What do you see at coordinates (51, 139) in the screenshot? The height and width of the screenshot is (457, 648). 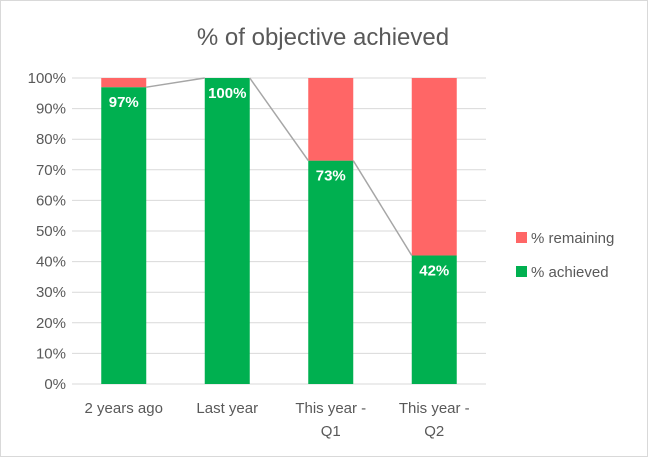 I see `y-tick-label: 80%` at bounding box center [51, 139].